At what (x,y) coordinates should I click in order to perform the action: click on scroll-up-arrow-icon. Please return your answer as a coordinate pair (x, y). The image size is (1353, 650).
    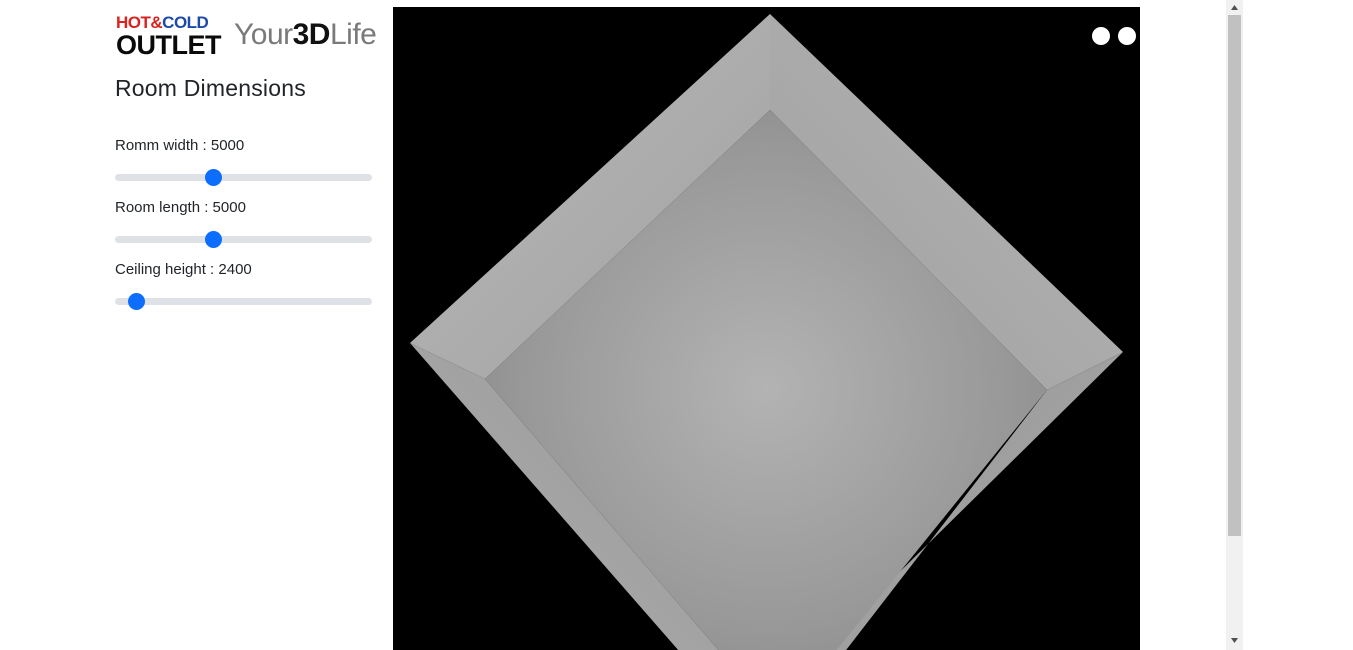
    Looking at the image, I should click on (1234, 7).